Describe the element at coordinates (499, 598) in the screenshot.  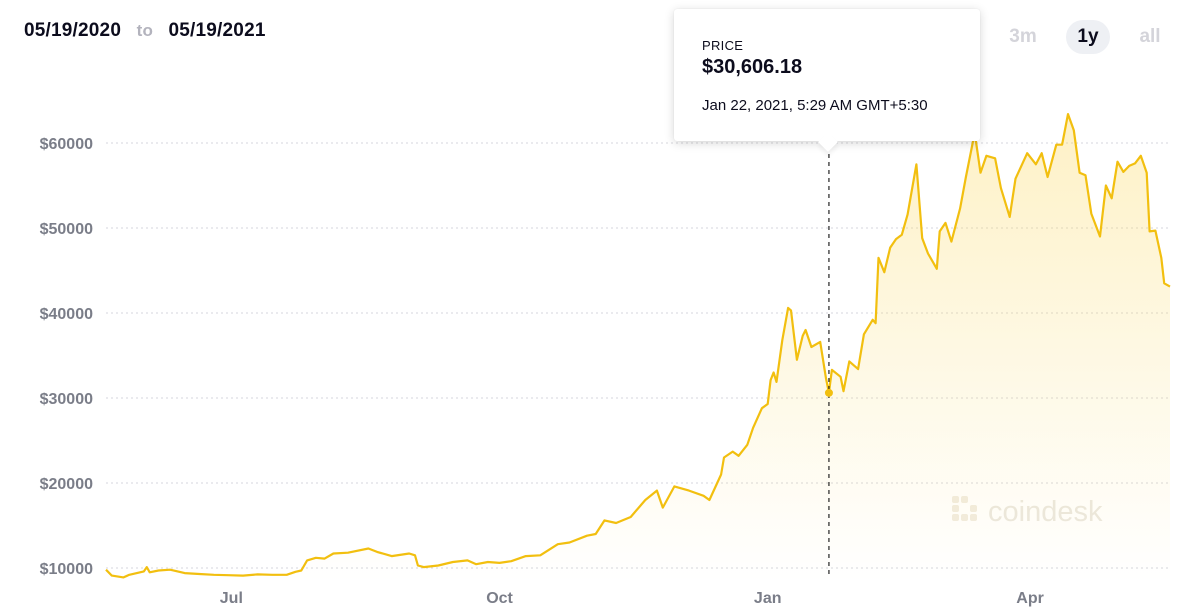
I see `x-tick-label: Oct` at that location.